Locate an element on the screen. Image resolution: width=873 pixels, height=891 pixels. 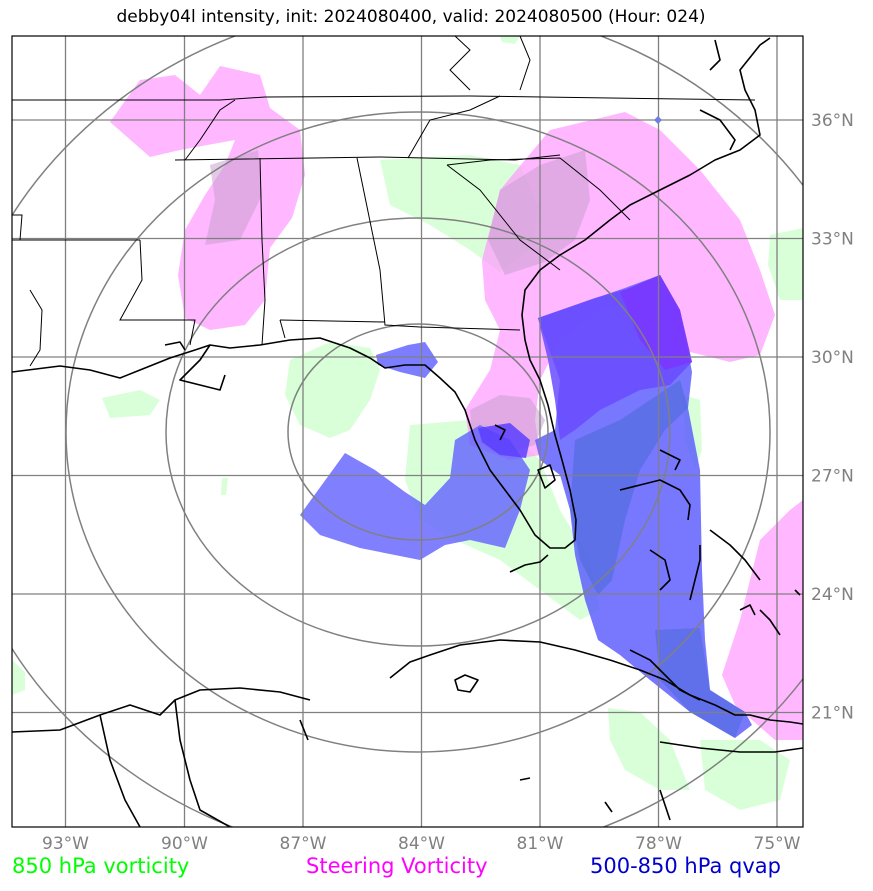
lat-tick-36n: 36°N is located at coordinates (832, 121).